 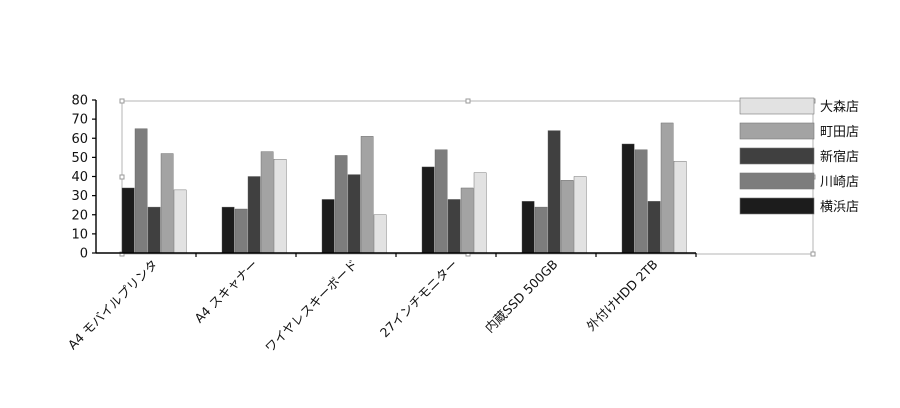 What do you see at coordinates (79, 234) in the screenshot?
I see `y-tick-label: 10` at bounding box center [79, 234].